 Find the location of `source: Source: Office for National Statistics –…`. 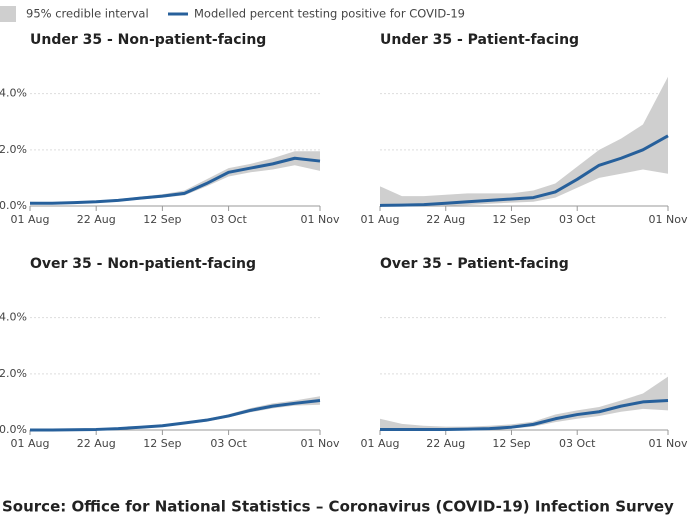

source: Source: Office for National Statistics –… is located at coordinates (338, 507).